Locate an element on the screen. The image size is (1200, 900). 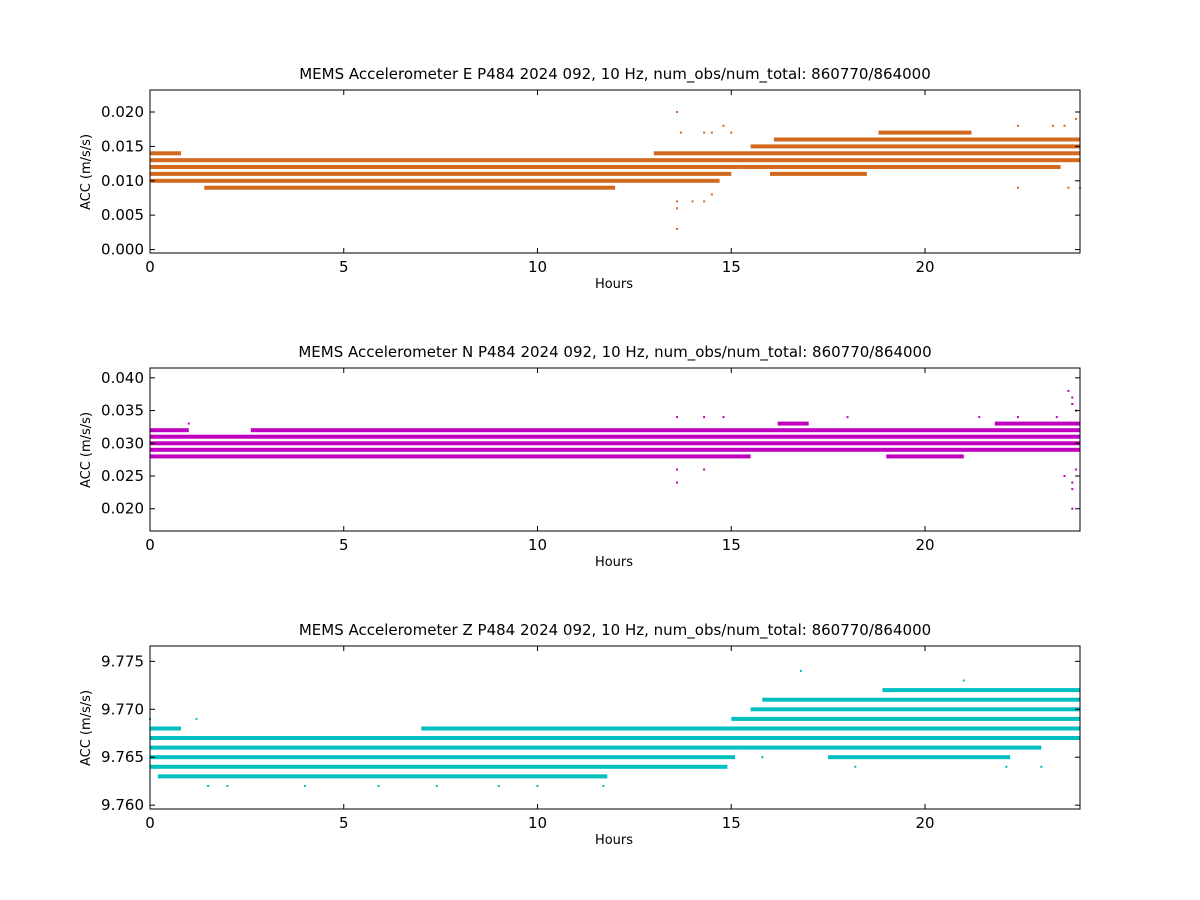
y-tick-label: 0.035 is located at coordinates (122, 411).